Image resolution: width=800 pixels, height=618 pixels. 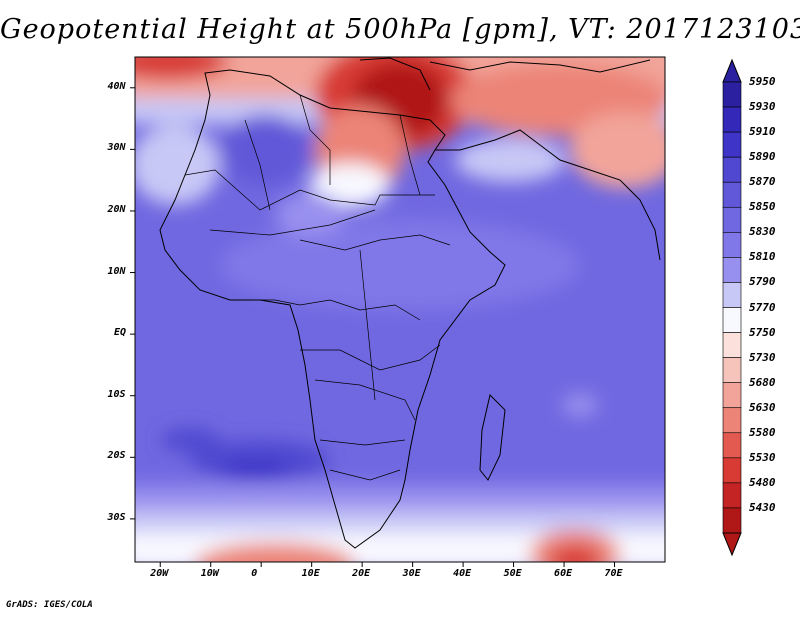 I want to click on lon-tick-label: 60E, so click(x=563, y=573).